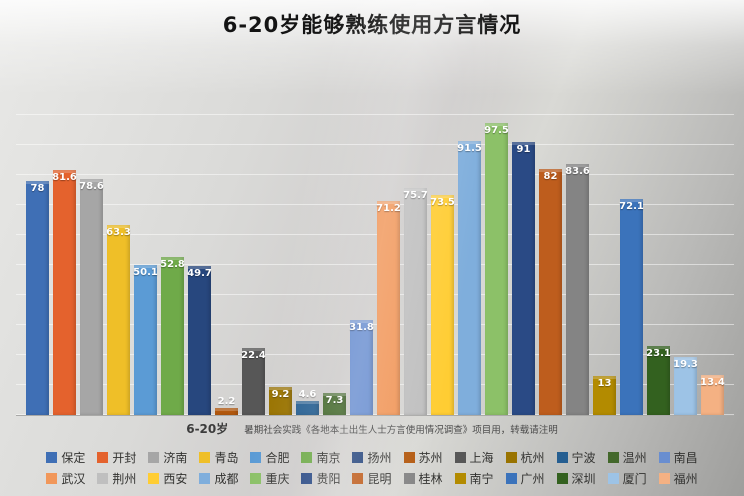 The image size is (744, 496). Describe the element at coordinates (583, 479) in the screenshot. I see `legend-label: 深圳` at that location.